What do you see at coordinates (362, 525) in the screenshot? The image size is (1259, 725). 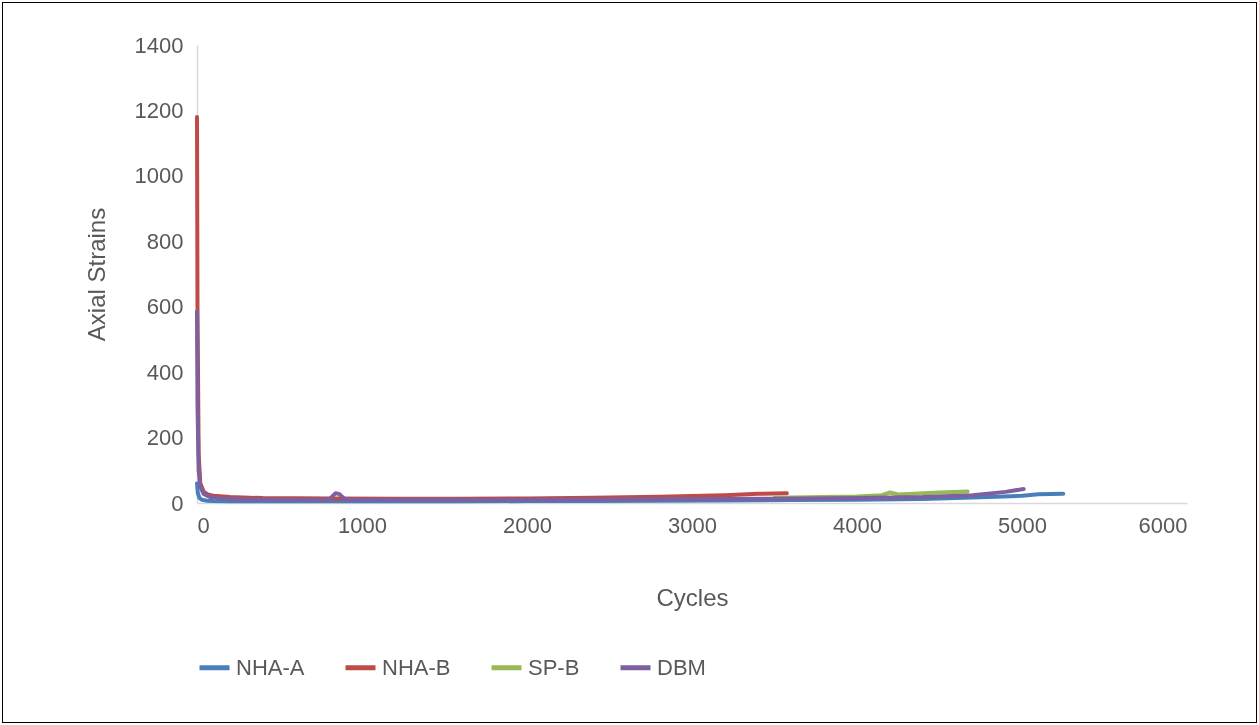 I see `x-tick-label: 1000` at bounding box center [362, 525].